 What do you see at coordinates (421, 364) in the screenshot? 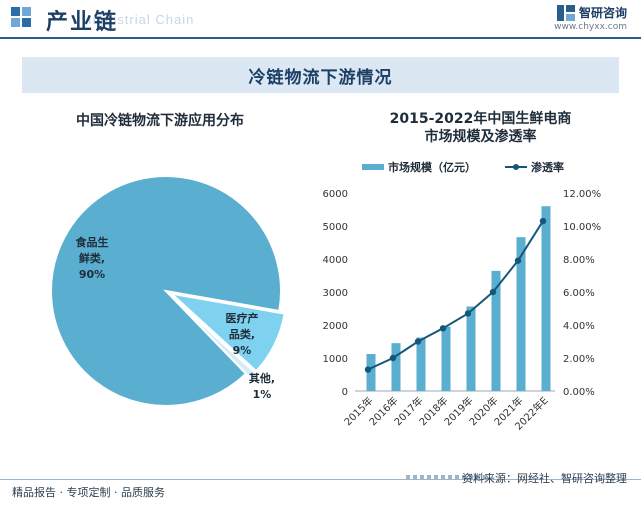
I see `bar-2017年` at bounding box center [421, 364].